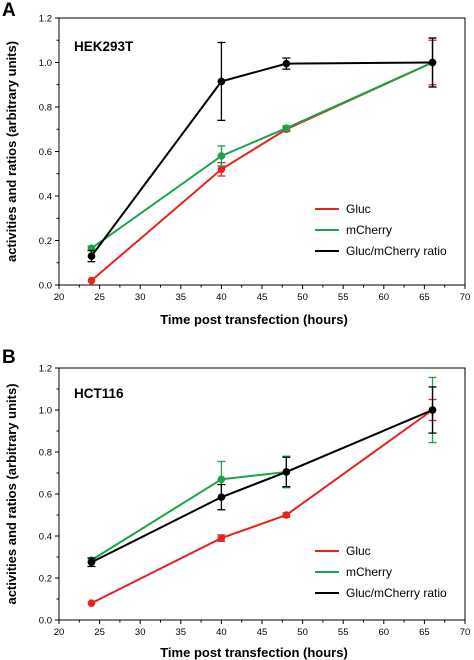 Image resolution: width=474 pixels, height=660 pixels. Describe the element at coordinates (99, 393) in the screenshot. I see `inset-label: HCT116` at that location.